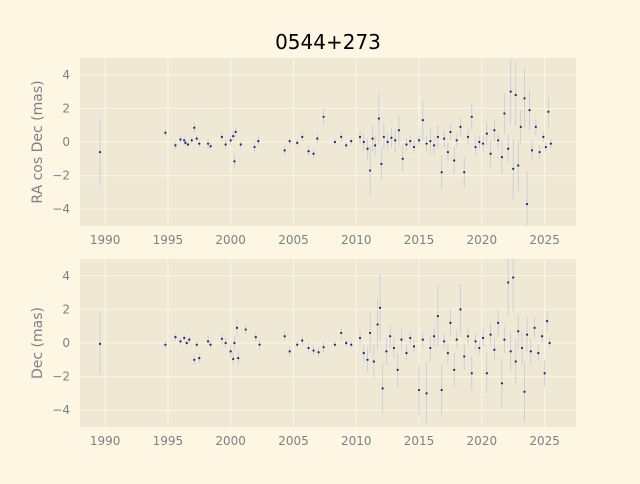  What do you see at coordinates (66, 343) in the screenshot?
I see `y-tick-label: 0` at bounding box center [66, 343].